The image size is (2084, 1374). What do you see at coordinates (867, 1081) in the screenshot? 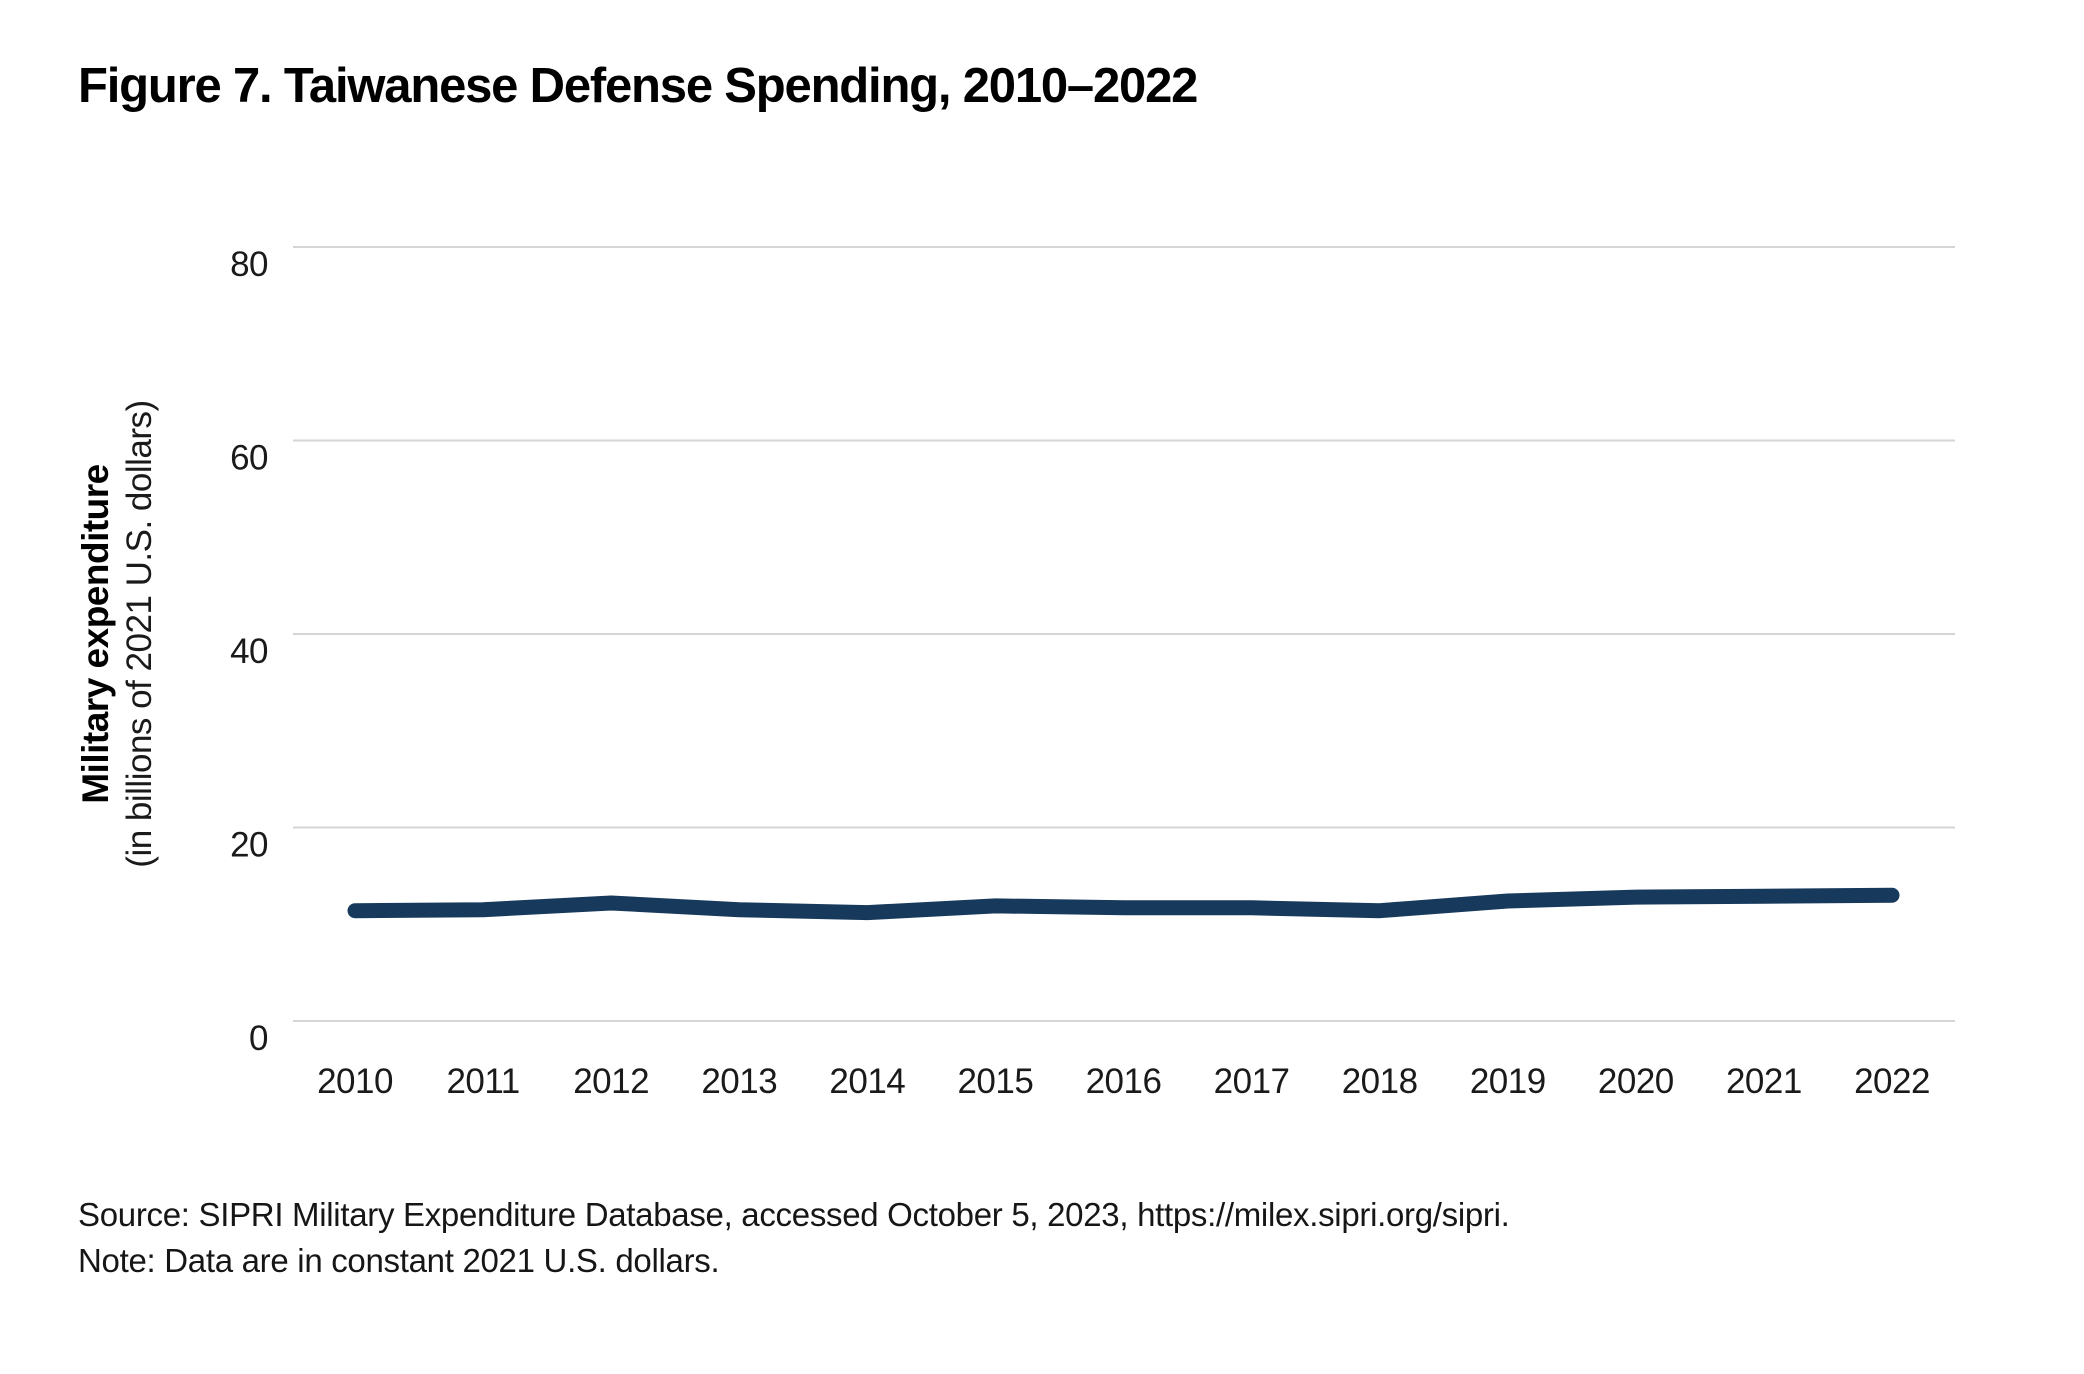
I see `x-tick-label-2014: 2014` at bounding box center [867, 1081].